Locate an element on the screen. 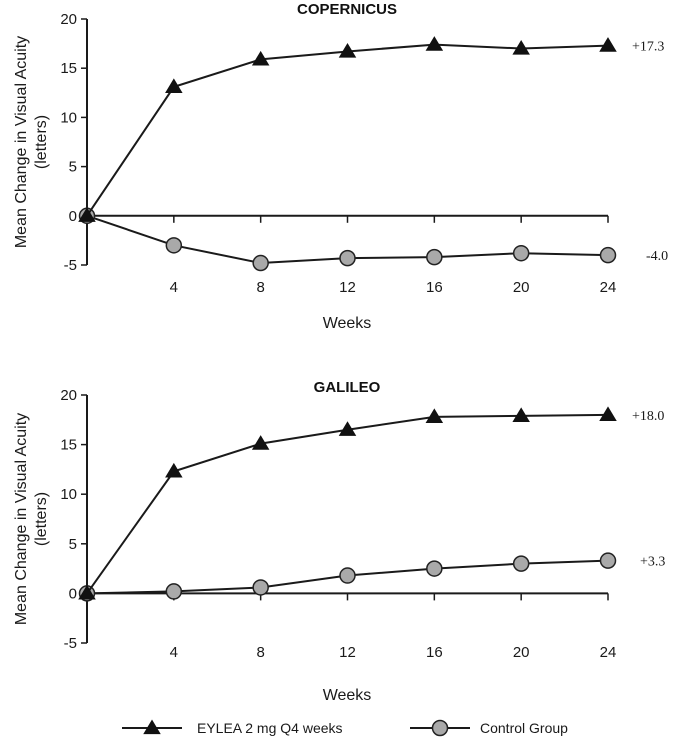 The height and width of the screenshot is (742, 679). legend-control-marker is located at coordinates (440, 728).